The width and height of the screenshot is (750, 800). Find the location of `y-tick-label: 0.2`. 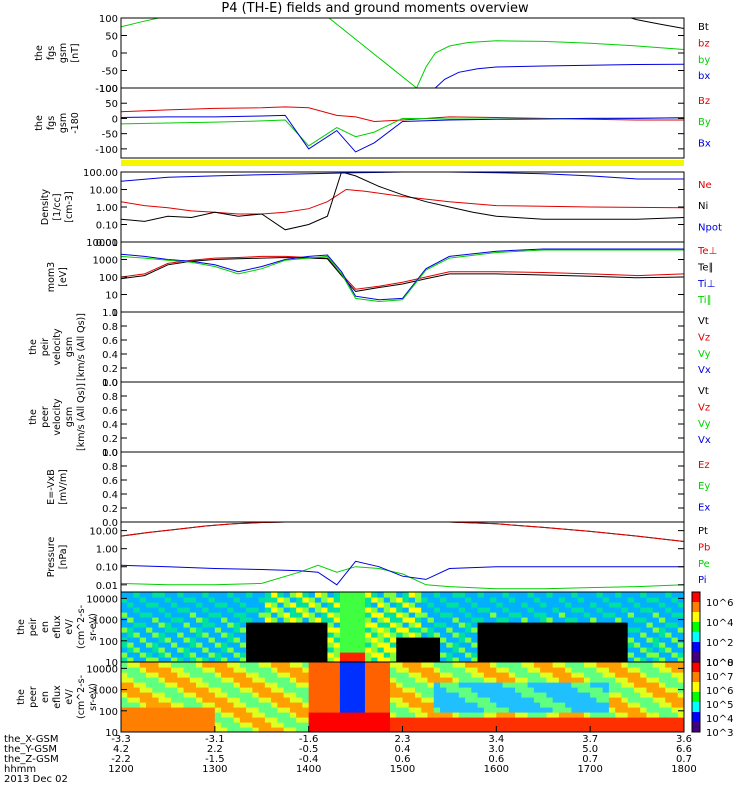

y-tick-label: 0.2 is located at coordinates (110, 509).